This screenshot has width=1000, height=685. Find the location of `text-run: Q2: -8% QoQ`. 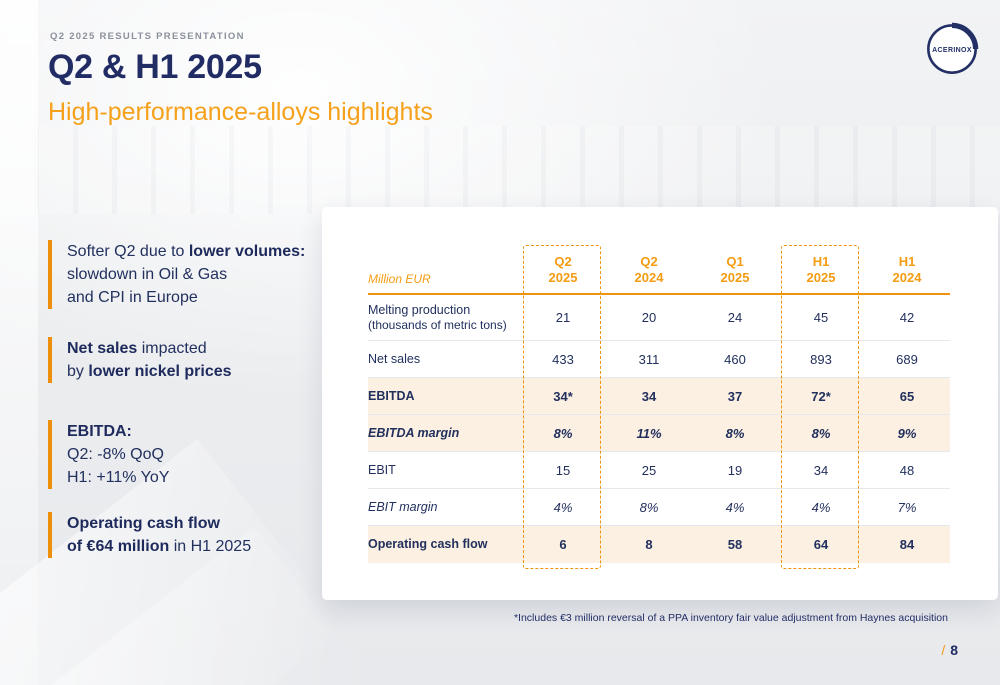

text-run: Q2: -8% QoQ is located at coordinates (115, 454).